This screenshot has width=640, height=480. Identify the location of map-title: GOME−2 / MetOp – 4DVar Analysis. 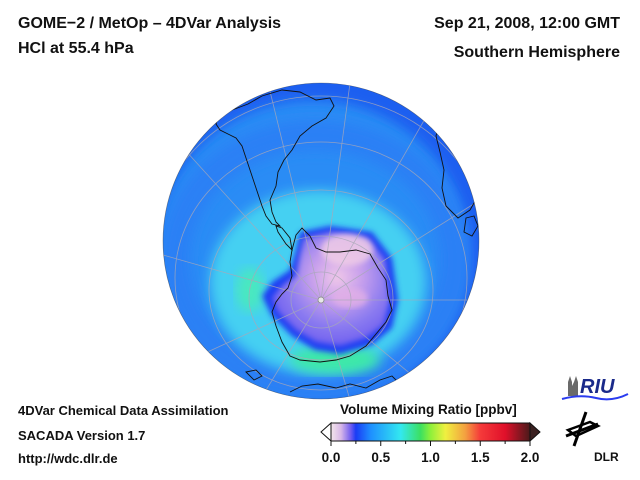
(150, 23).